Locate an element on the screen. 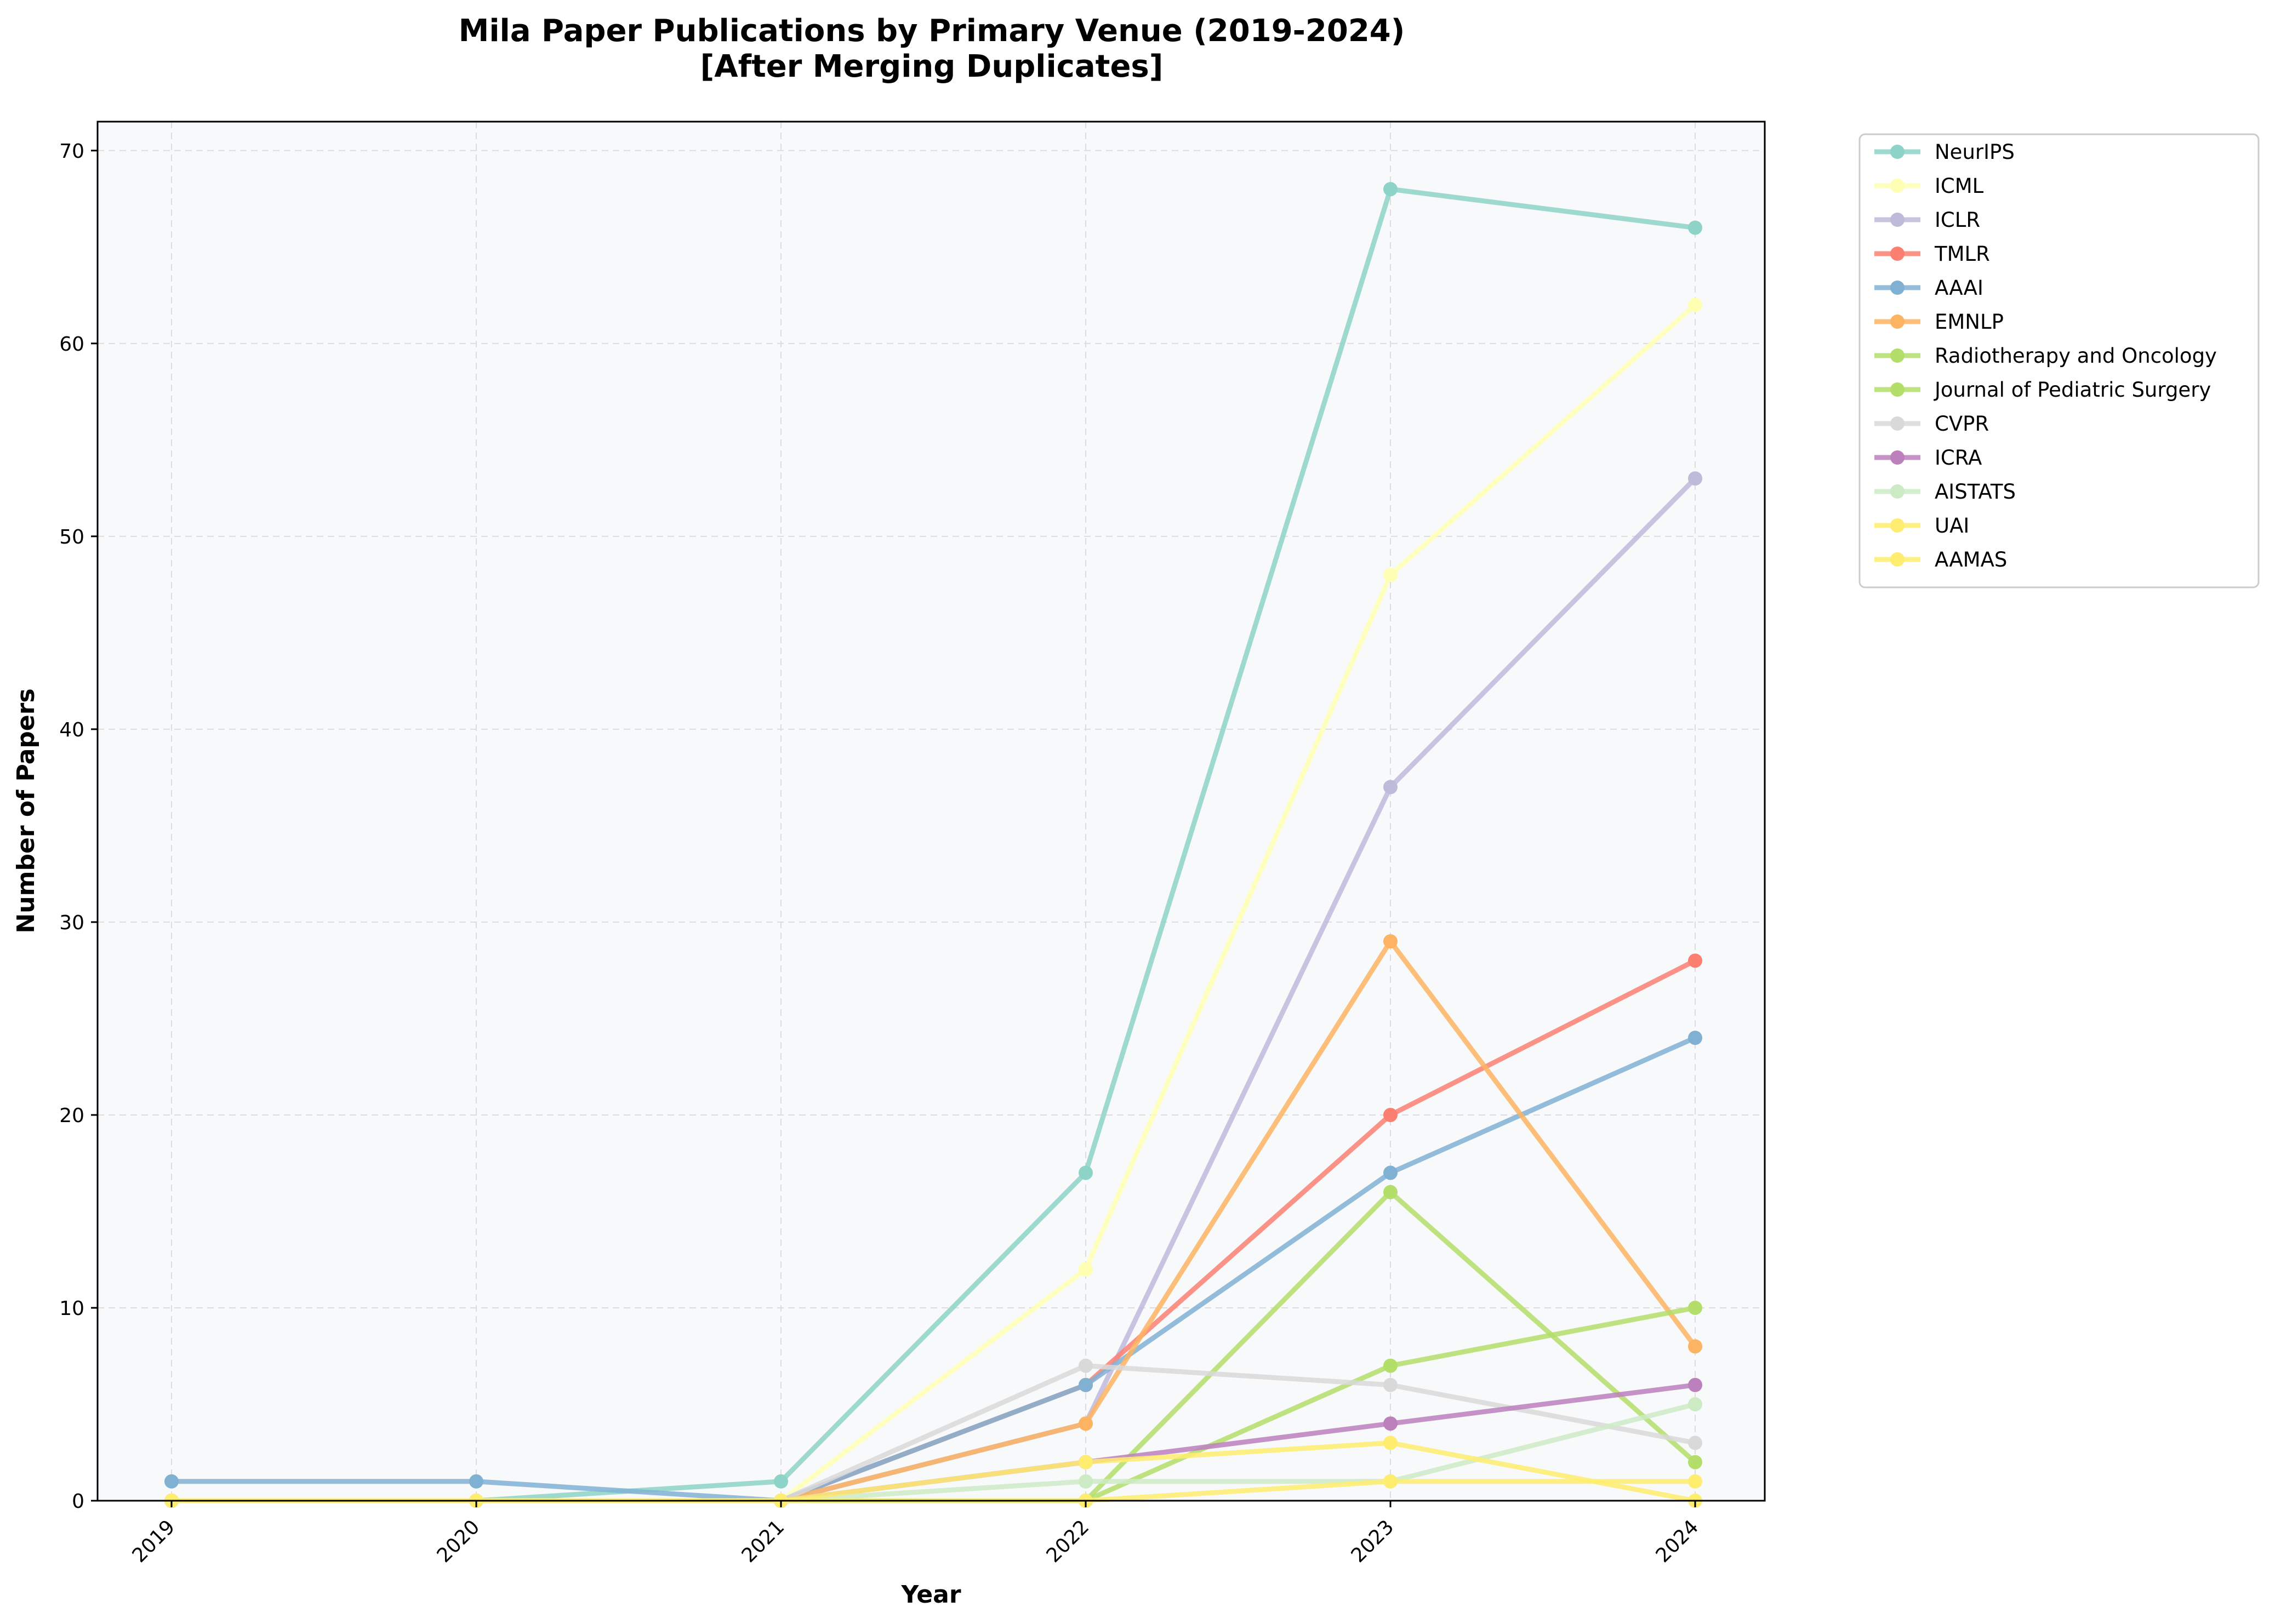 This screenshot has height=1624, width=2275. legend-label: Journal of Pediatric Surgery is located at coordinates (2072, 390).